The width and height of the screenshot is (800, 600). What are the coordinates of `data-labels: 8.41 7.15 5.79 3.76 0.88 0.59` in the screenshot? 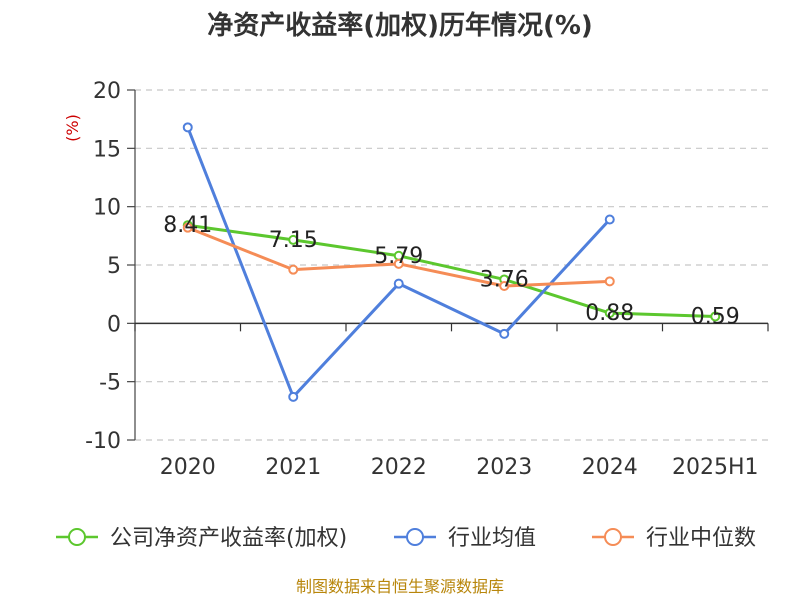 It's located at (451, 271).